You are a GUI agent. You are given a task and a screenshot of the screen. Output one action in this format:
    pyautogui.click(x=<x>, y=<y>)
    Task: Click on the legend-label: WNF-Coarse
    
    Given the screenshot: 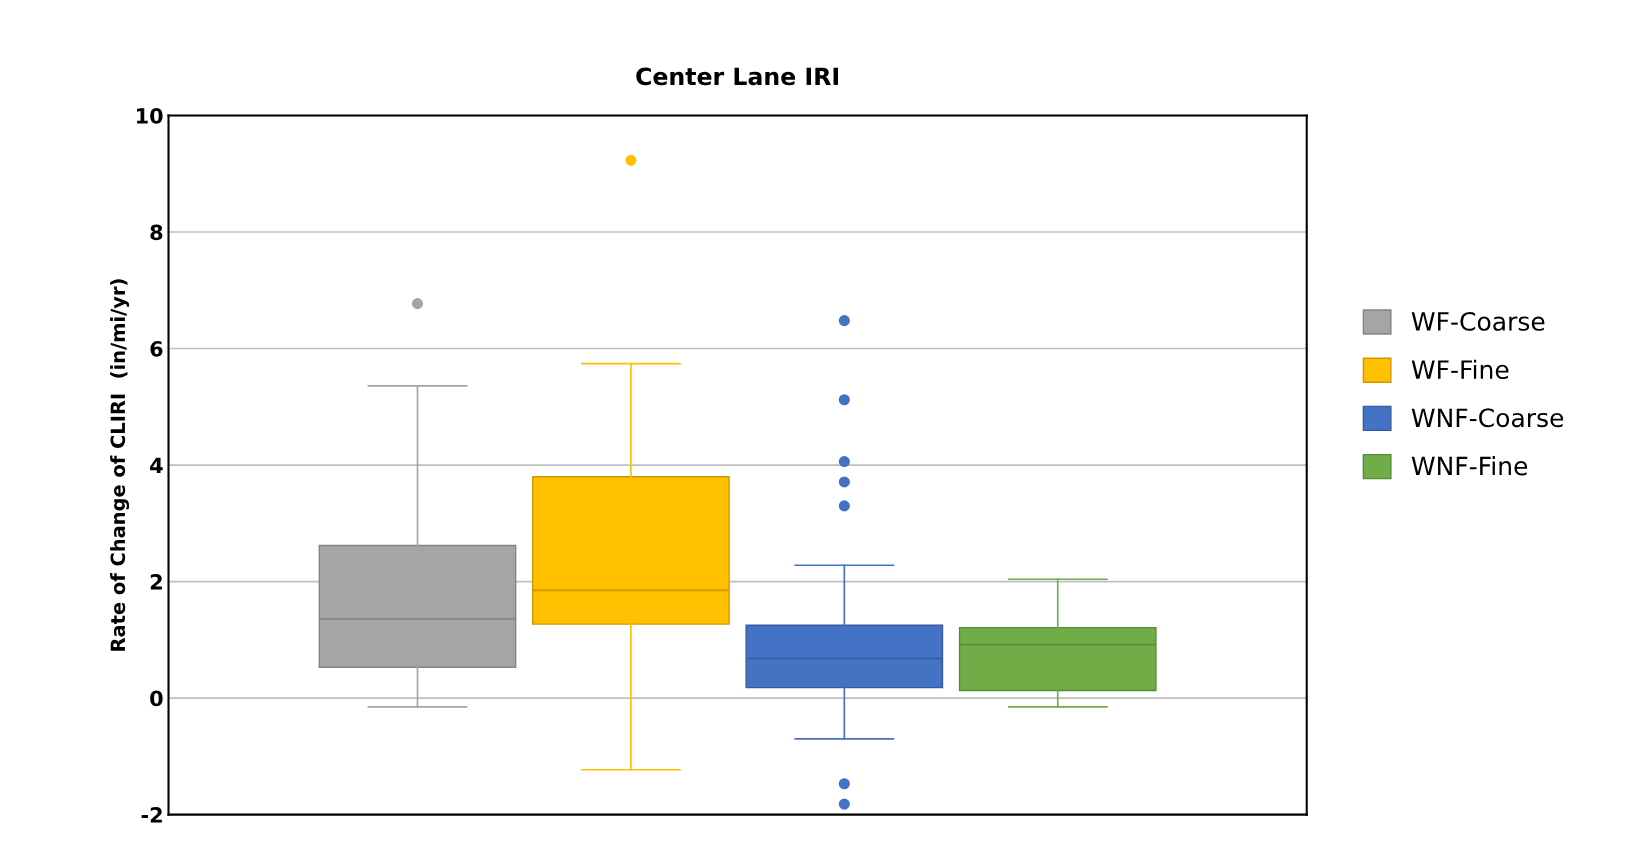 What is the action you would take?
    pyautogui.click(x=1487, y=418)
    